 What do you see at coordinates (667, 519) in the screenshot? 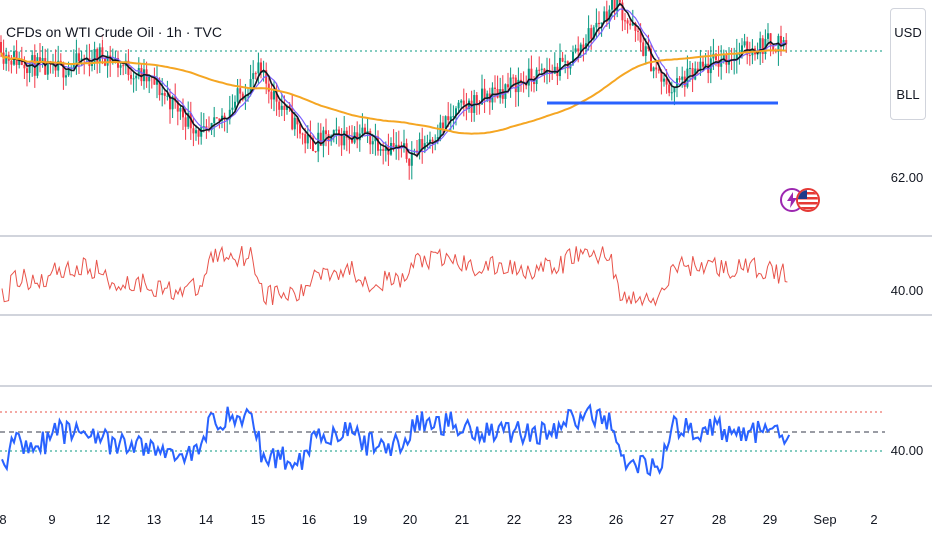
I see `x-axis-tick-label: 27` at bounding box center [667, 519].